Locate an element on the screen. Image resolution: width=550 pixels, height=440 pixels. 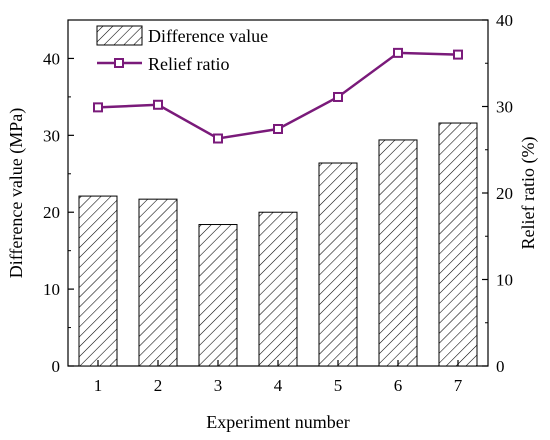
y-right-tick-label: 20 is located at coordinates (504, 193).